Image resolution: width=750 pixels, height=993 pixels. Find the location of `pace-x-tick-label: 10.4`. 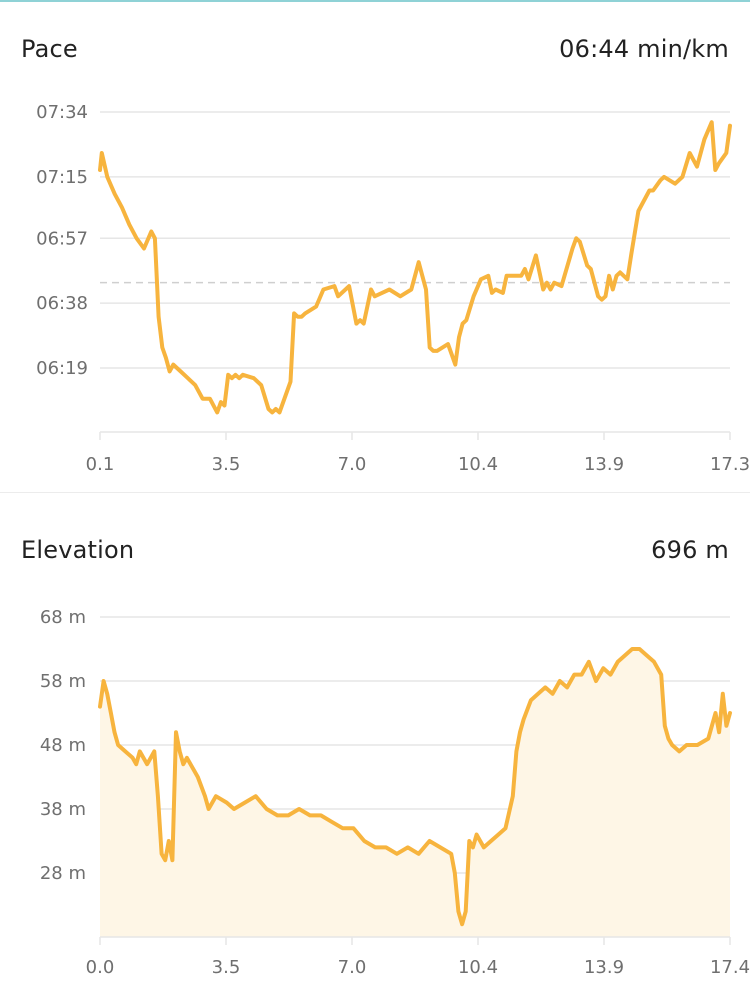

pace-x-tick-label: 10.4 is located at coordinates (478, 464).